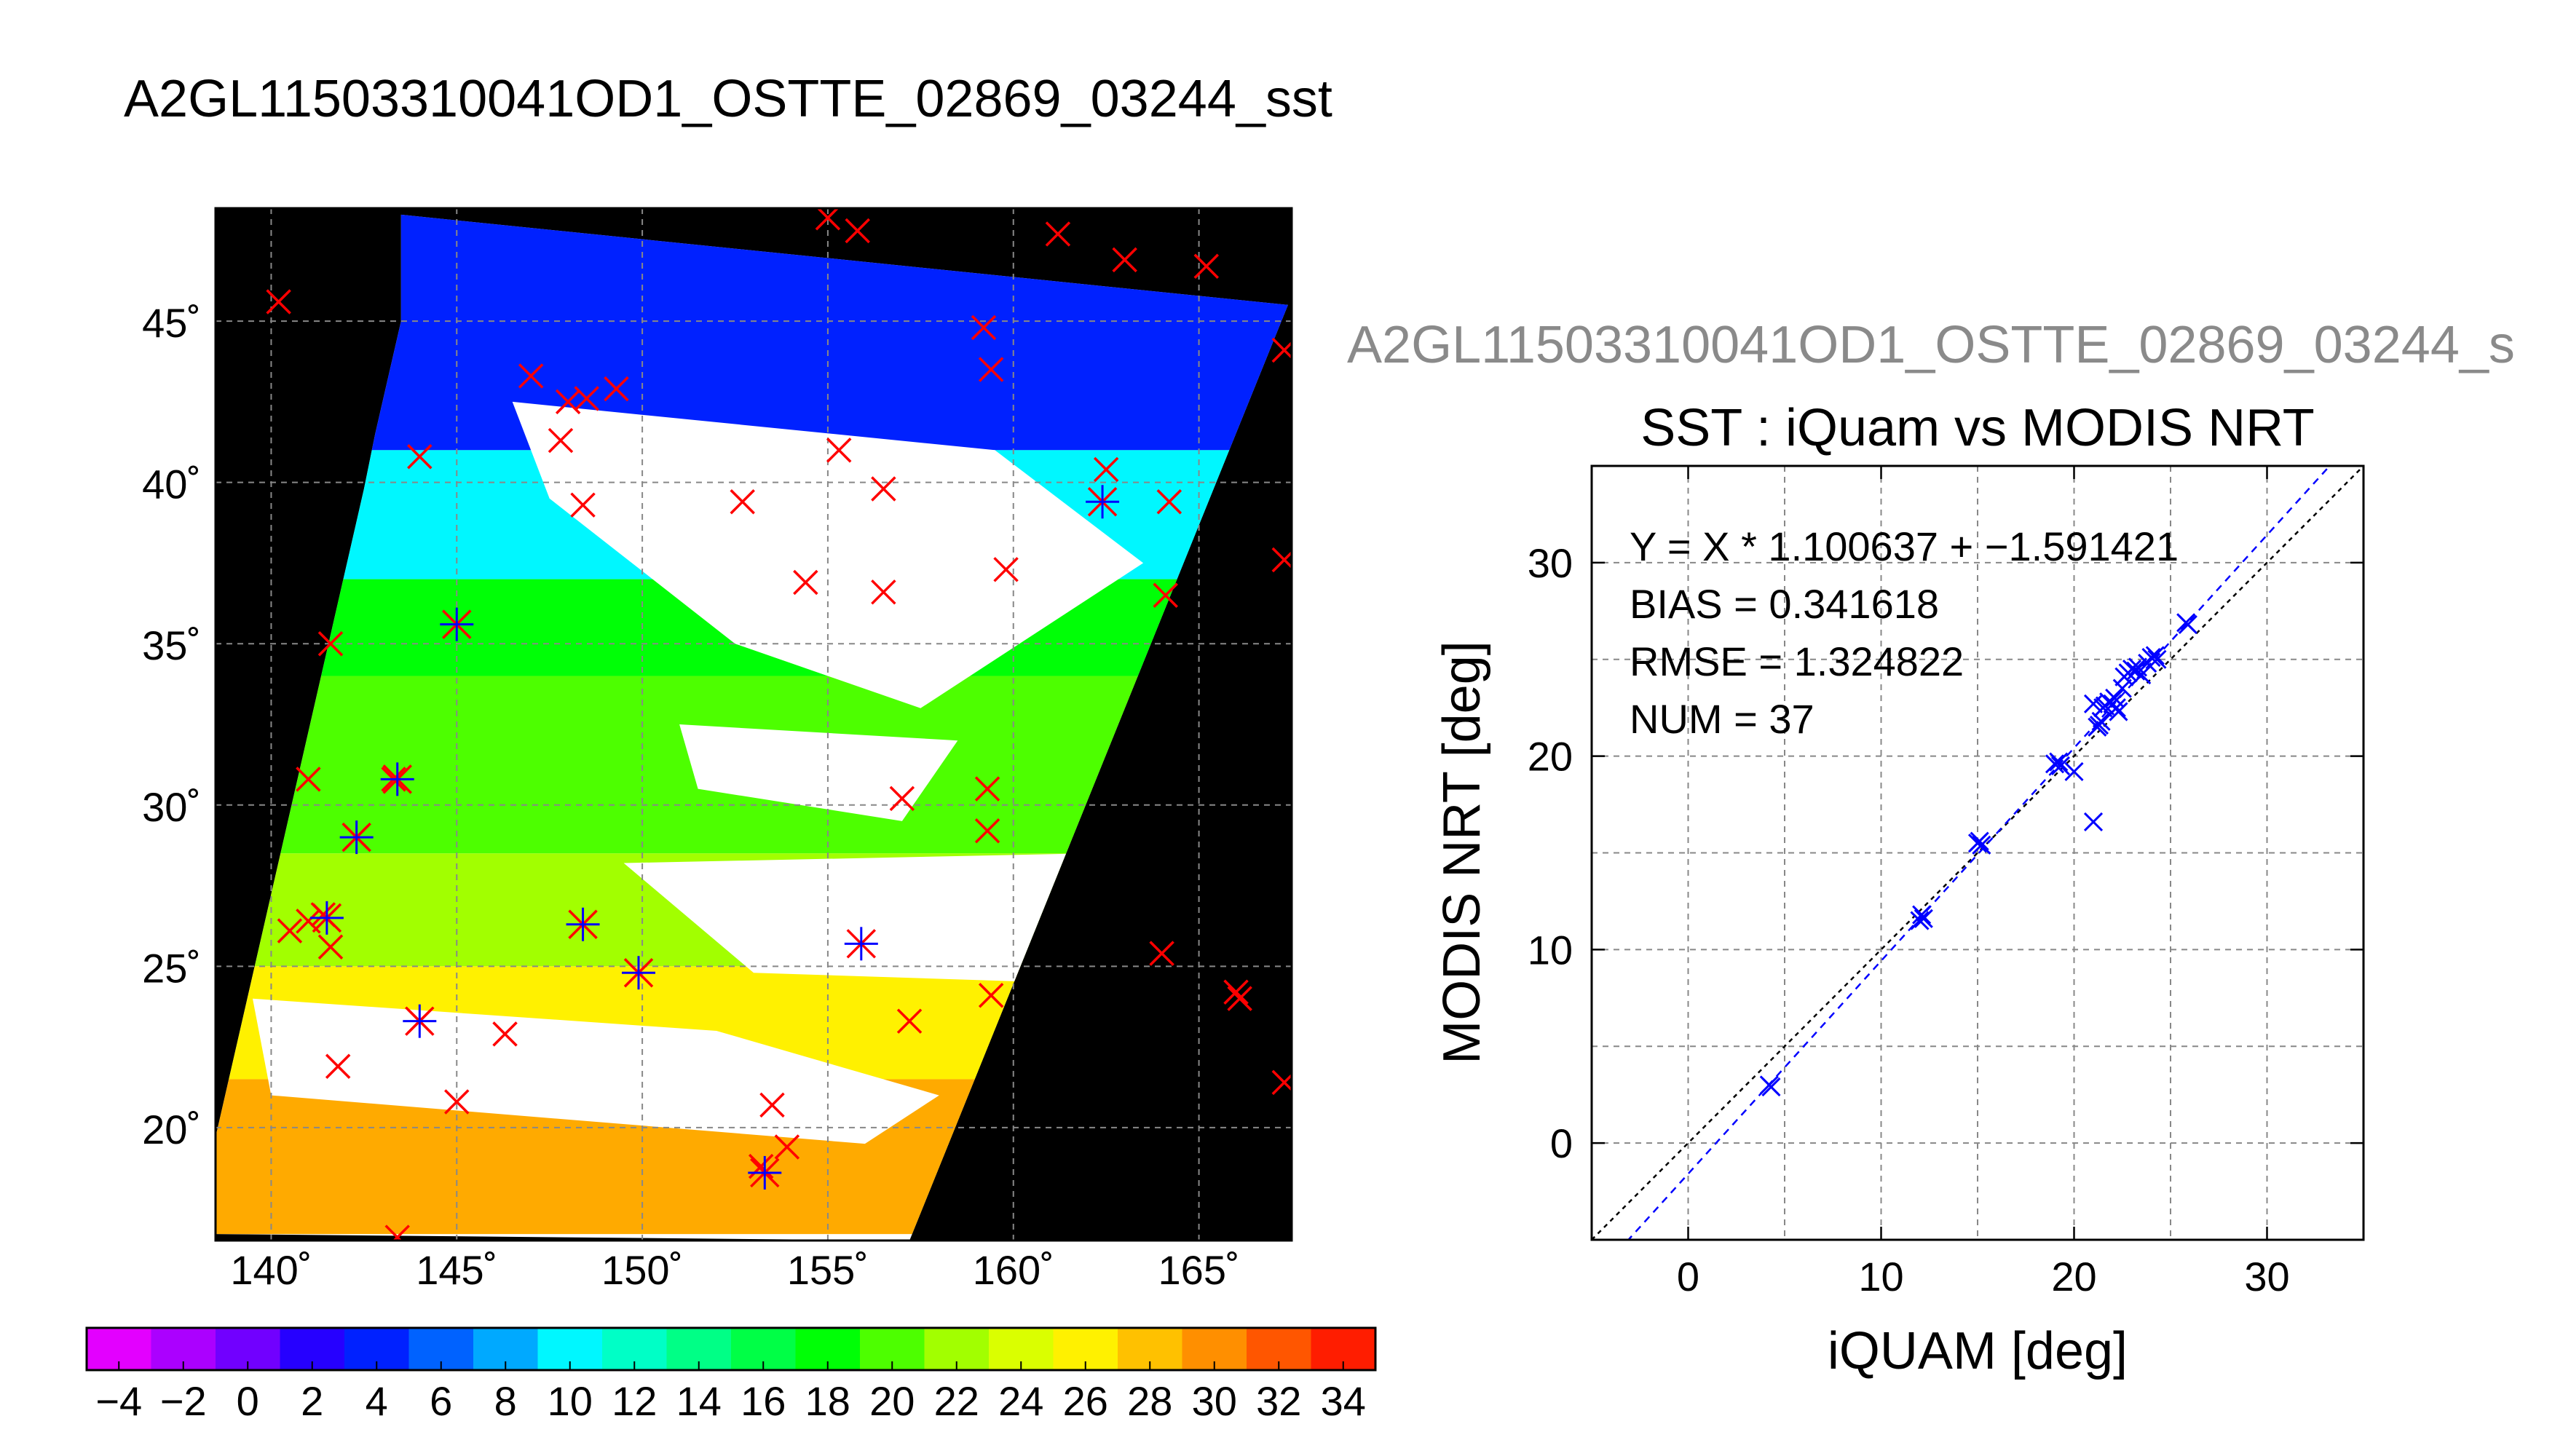 This screenshot has height=1456, width=2555. I want to click on x-tick-label: 10, so click(1880, 1276).